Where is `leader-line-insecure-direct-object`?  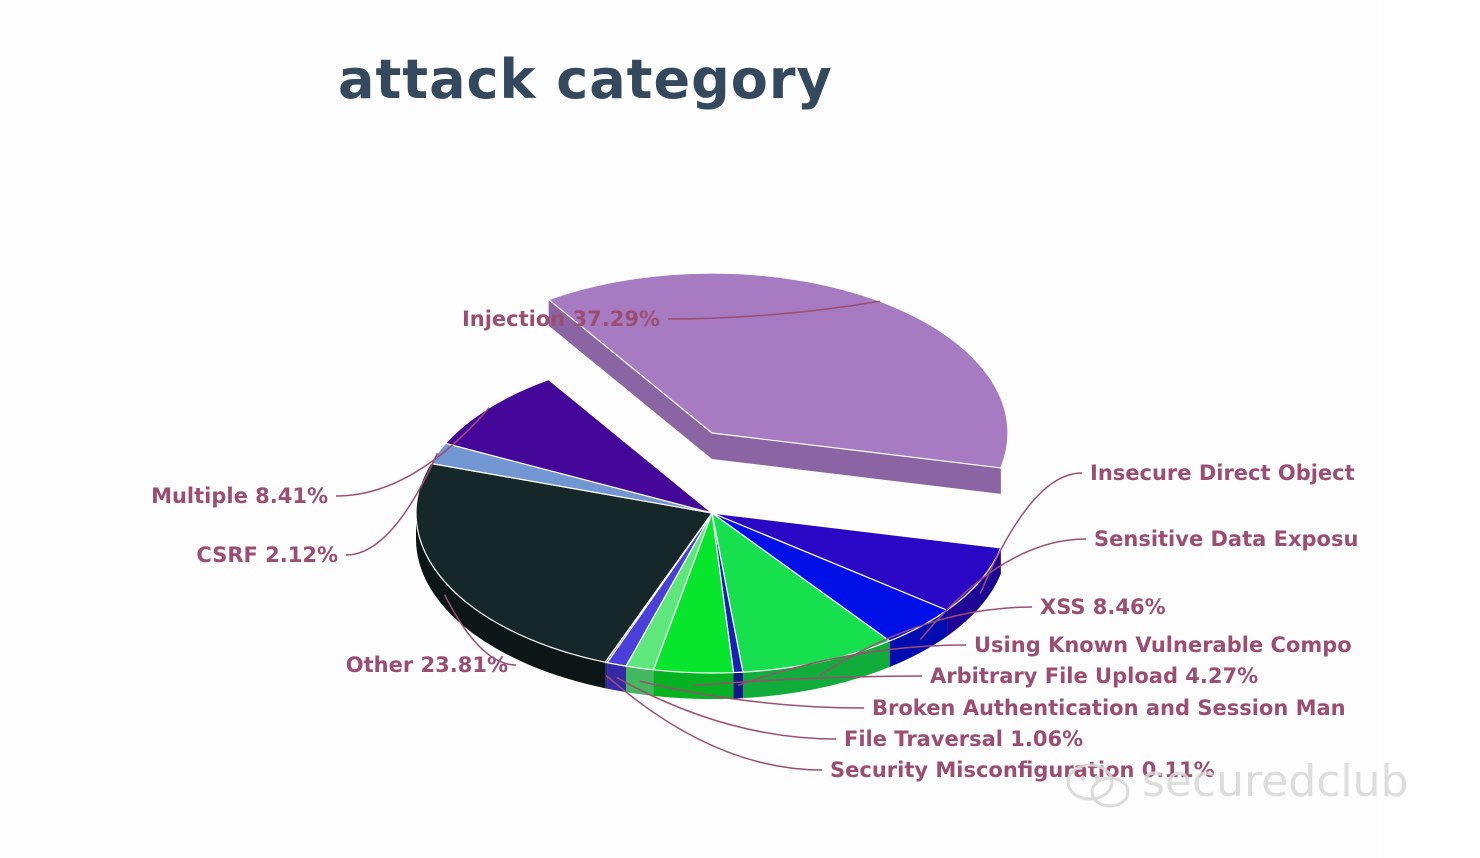 leader-line-insecure-direct-object is located at coordinates (1031, 533).